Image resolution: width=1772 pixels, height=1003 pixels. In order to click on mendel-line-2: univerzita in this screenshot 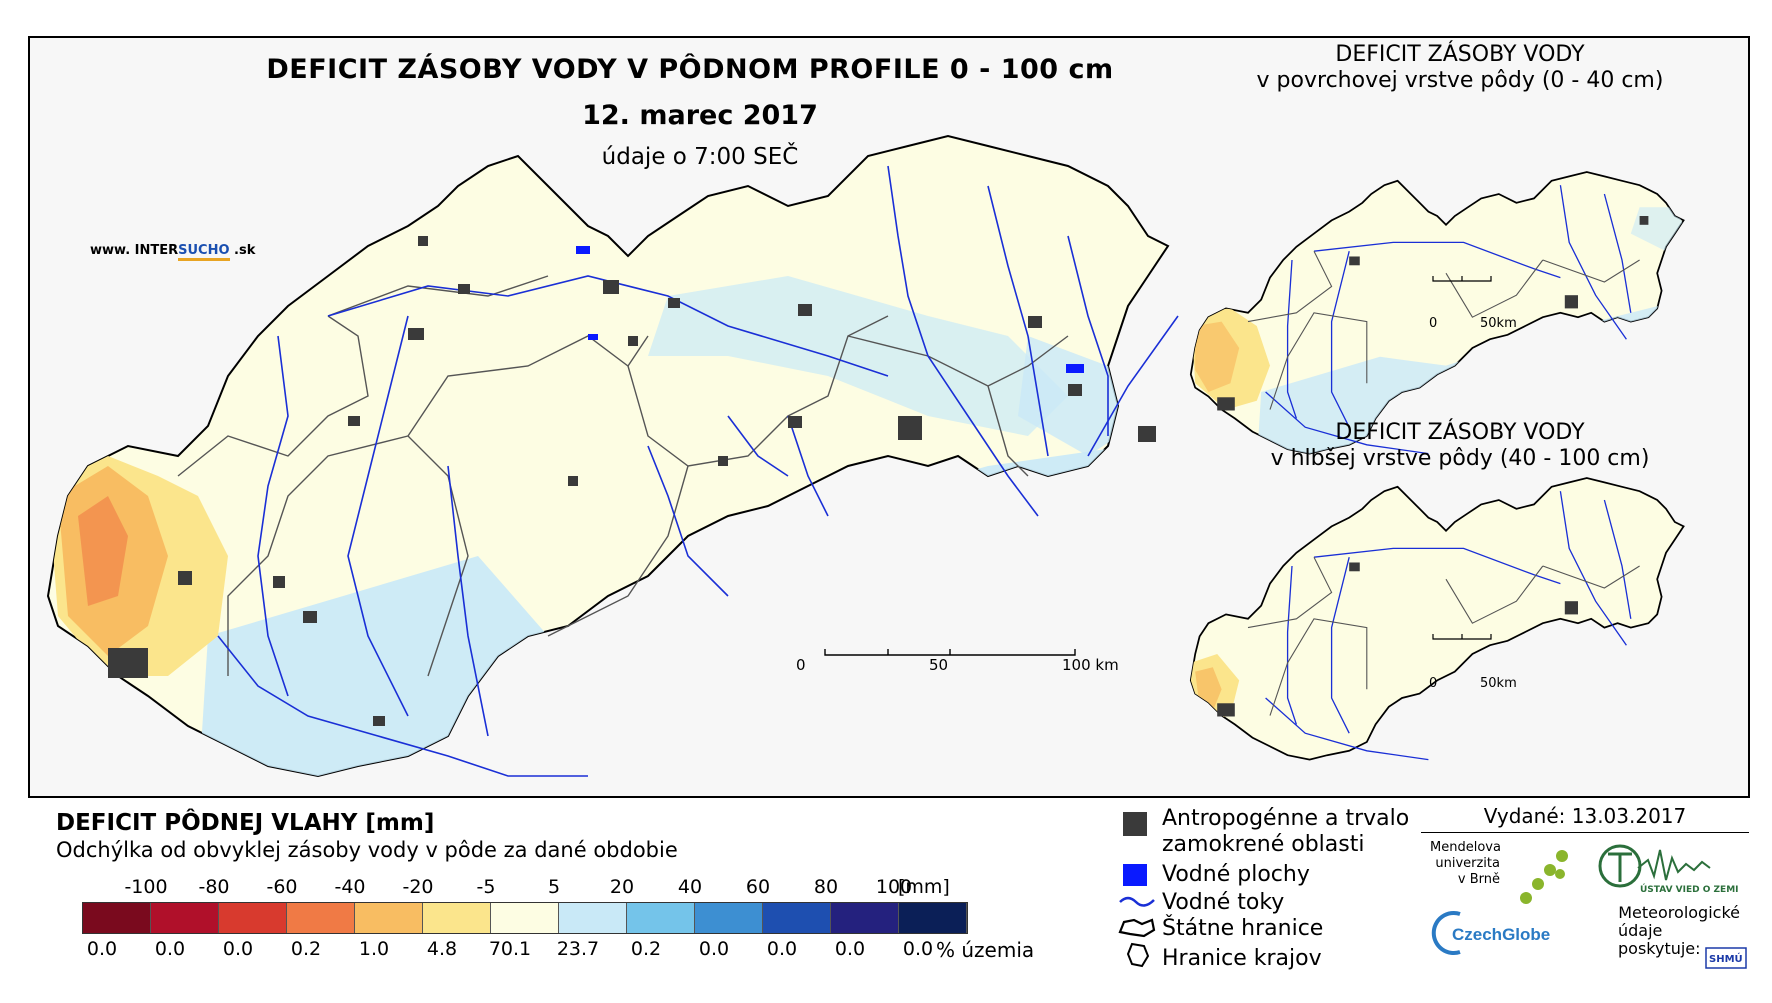, I will do `click(1467, 863)`.